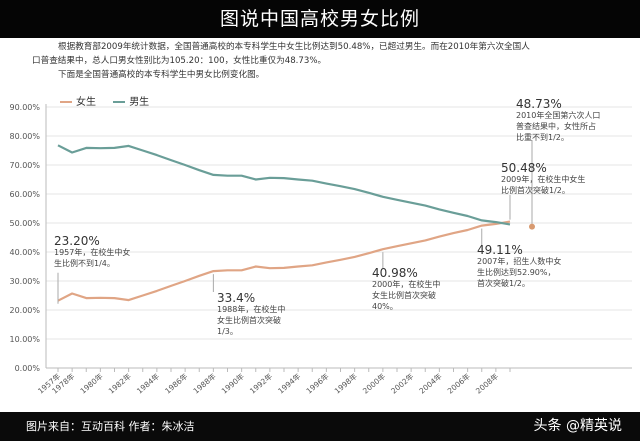 The width and height of the screenshot is (640, 441). I want to click on x-tick-label: 2006年, so click(458, 383).